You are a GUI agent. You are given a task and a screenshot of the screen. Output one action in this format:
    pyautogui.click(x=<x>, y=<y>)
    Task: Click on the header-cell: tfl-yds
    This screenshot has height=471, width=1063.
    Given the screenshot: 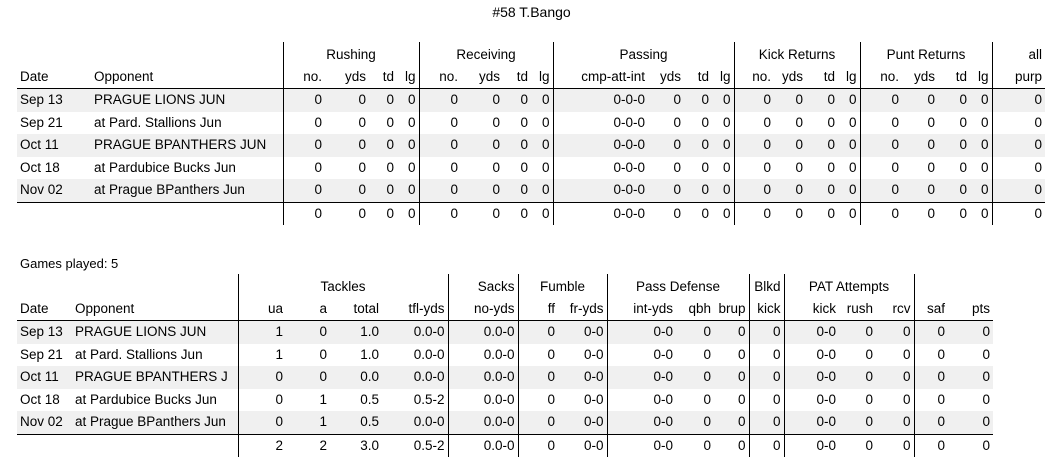 What is the action you would take?
    pyautogui.click(x=415, y=309)
    